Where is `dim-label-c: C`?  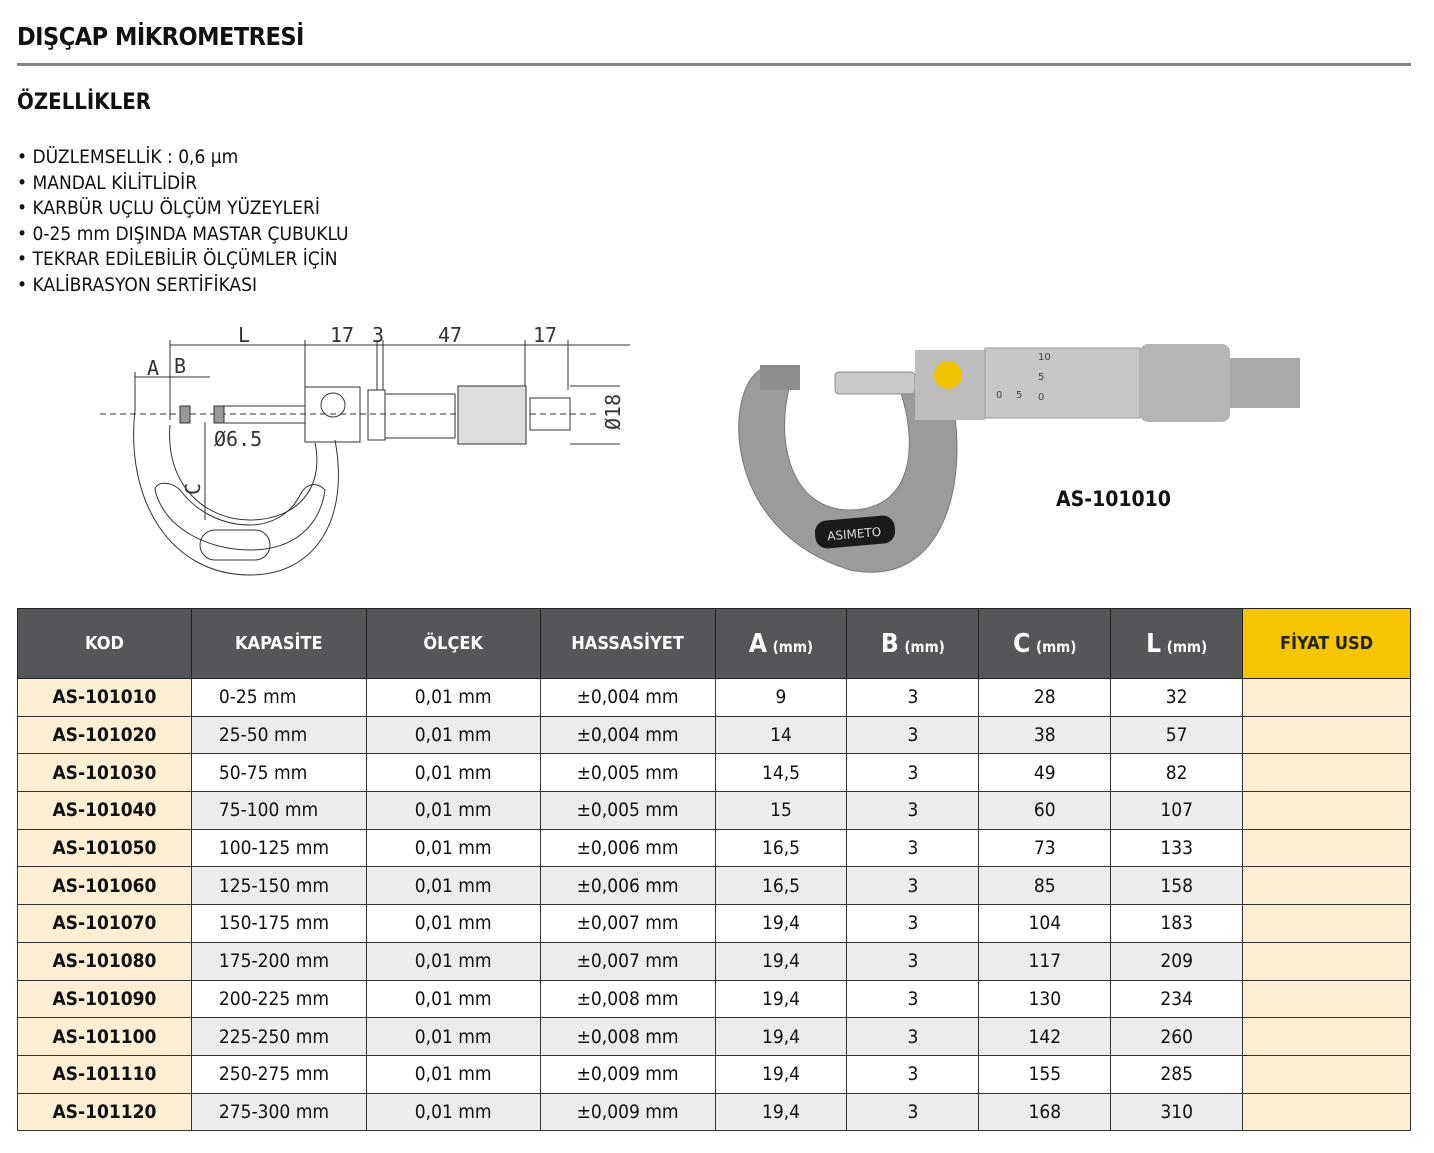 dim-label-c: C is located at coordinates (193, 489).